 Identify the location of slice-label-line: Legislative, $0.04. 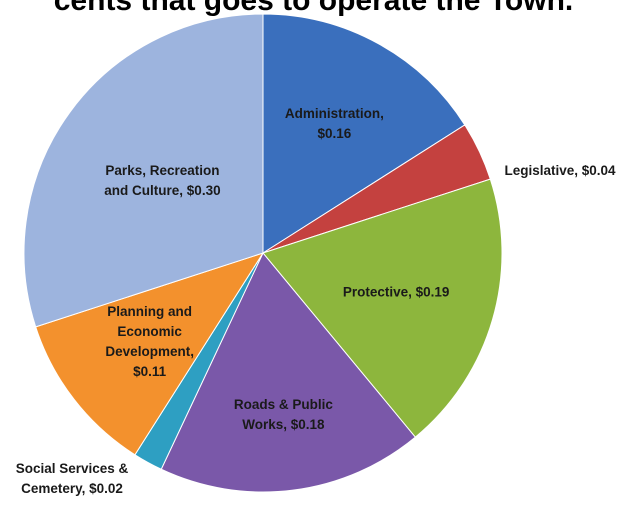
(560, 170).